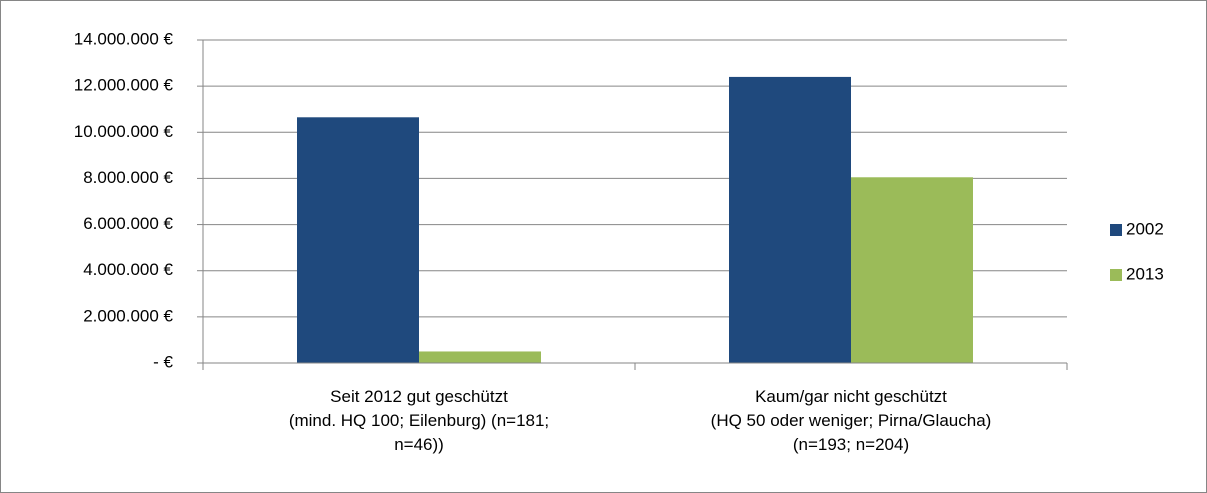  Describe the element at coordinates (124, 131) in the screenshot. I see `y-tick-label: 10.000.000 €` at that location.